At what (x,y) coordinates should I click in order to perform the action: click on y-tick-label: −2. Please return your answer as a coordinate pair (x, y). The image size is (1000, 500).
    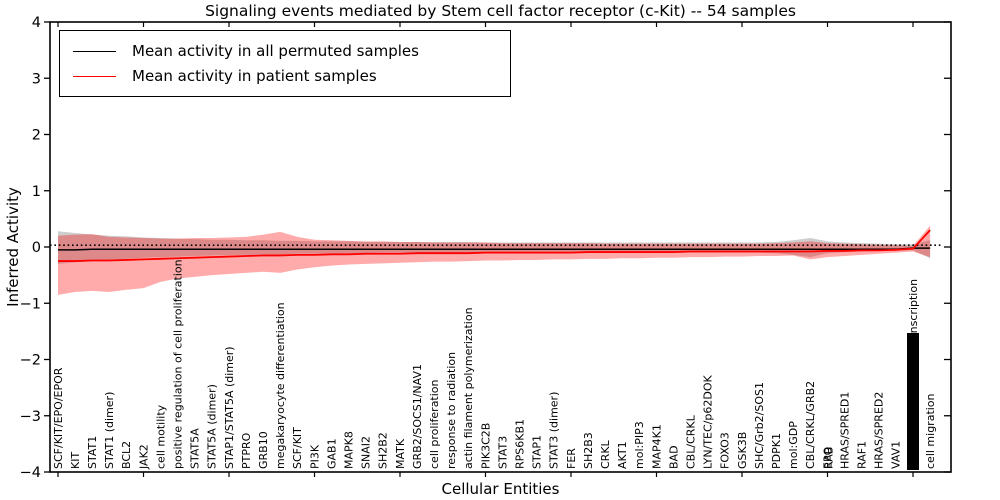
    Looking at the image, I should click on (30, 361).